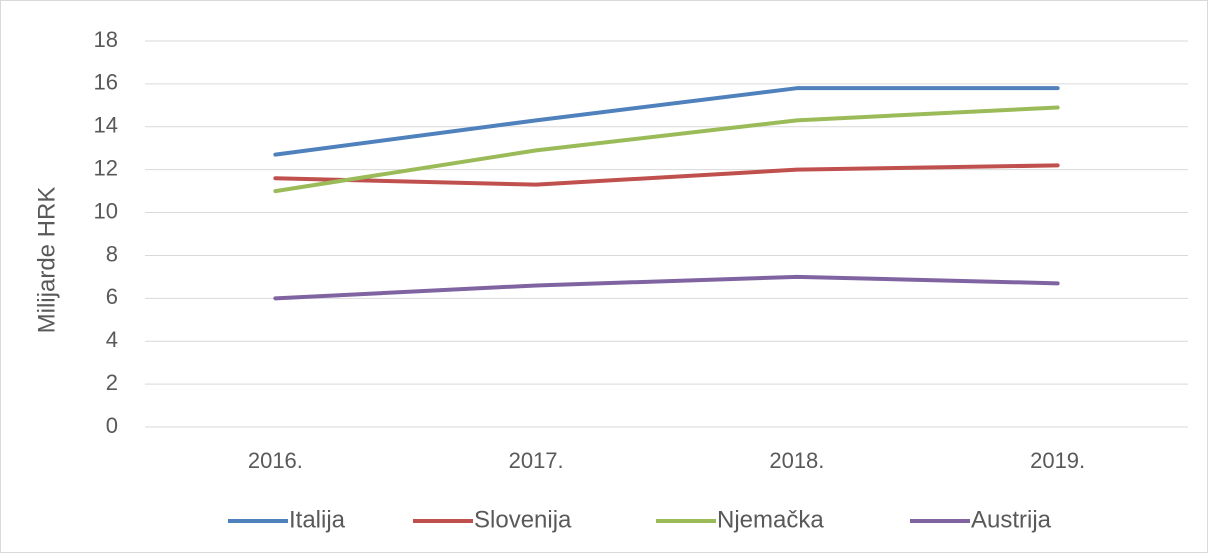 This screenshot has height=553, width=1208. Describe the element at coordinates (796, 460) in the screenshot. I see `x-tick-label: 2018.` at that location.